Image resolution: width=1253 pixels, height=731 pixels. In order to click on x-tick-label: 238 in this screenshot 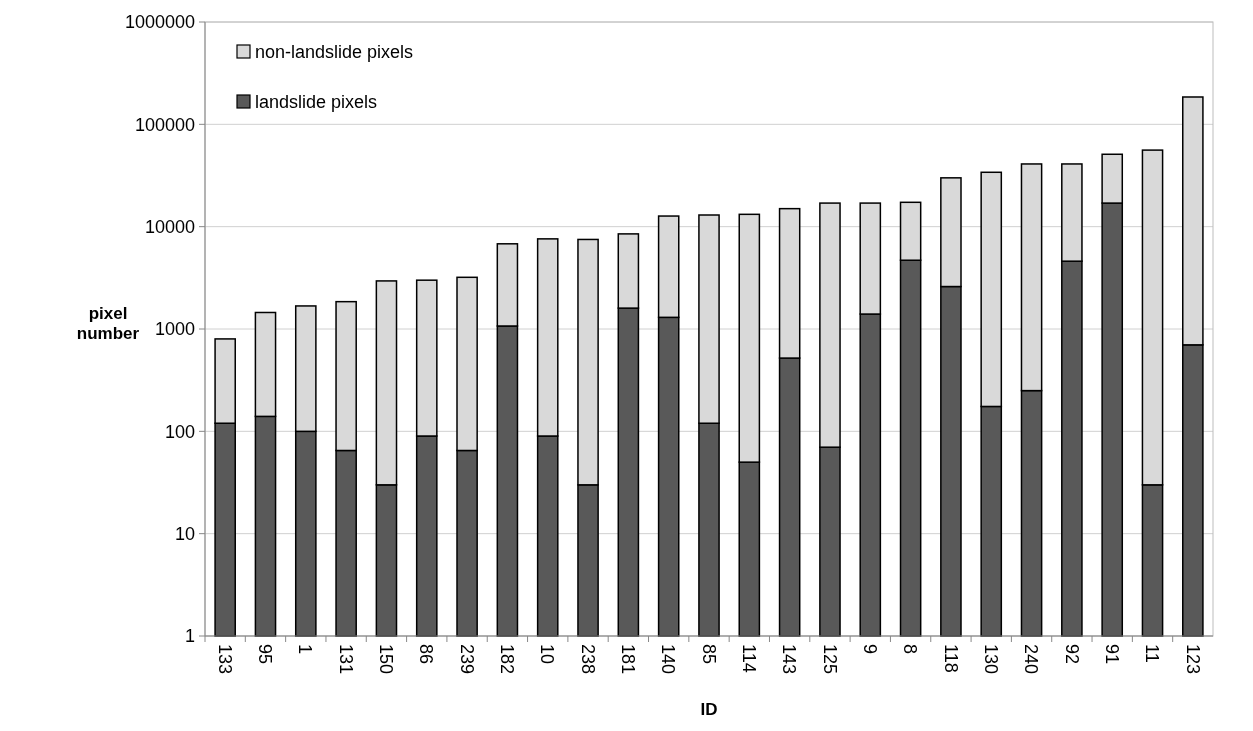, I will do `click(587, 659)`.